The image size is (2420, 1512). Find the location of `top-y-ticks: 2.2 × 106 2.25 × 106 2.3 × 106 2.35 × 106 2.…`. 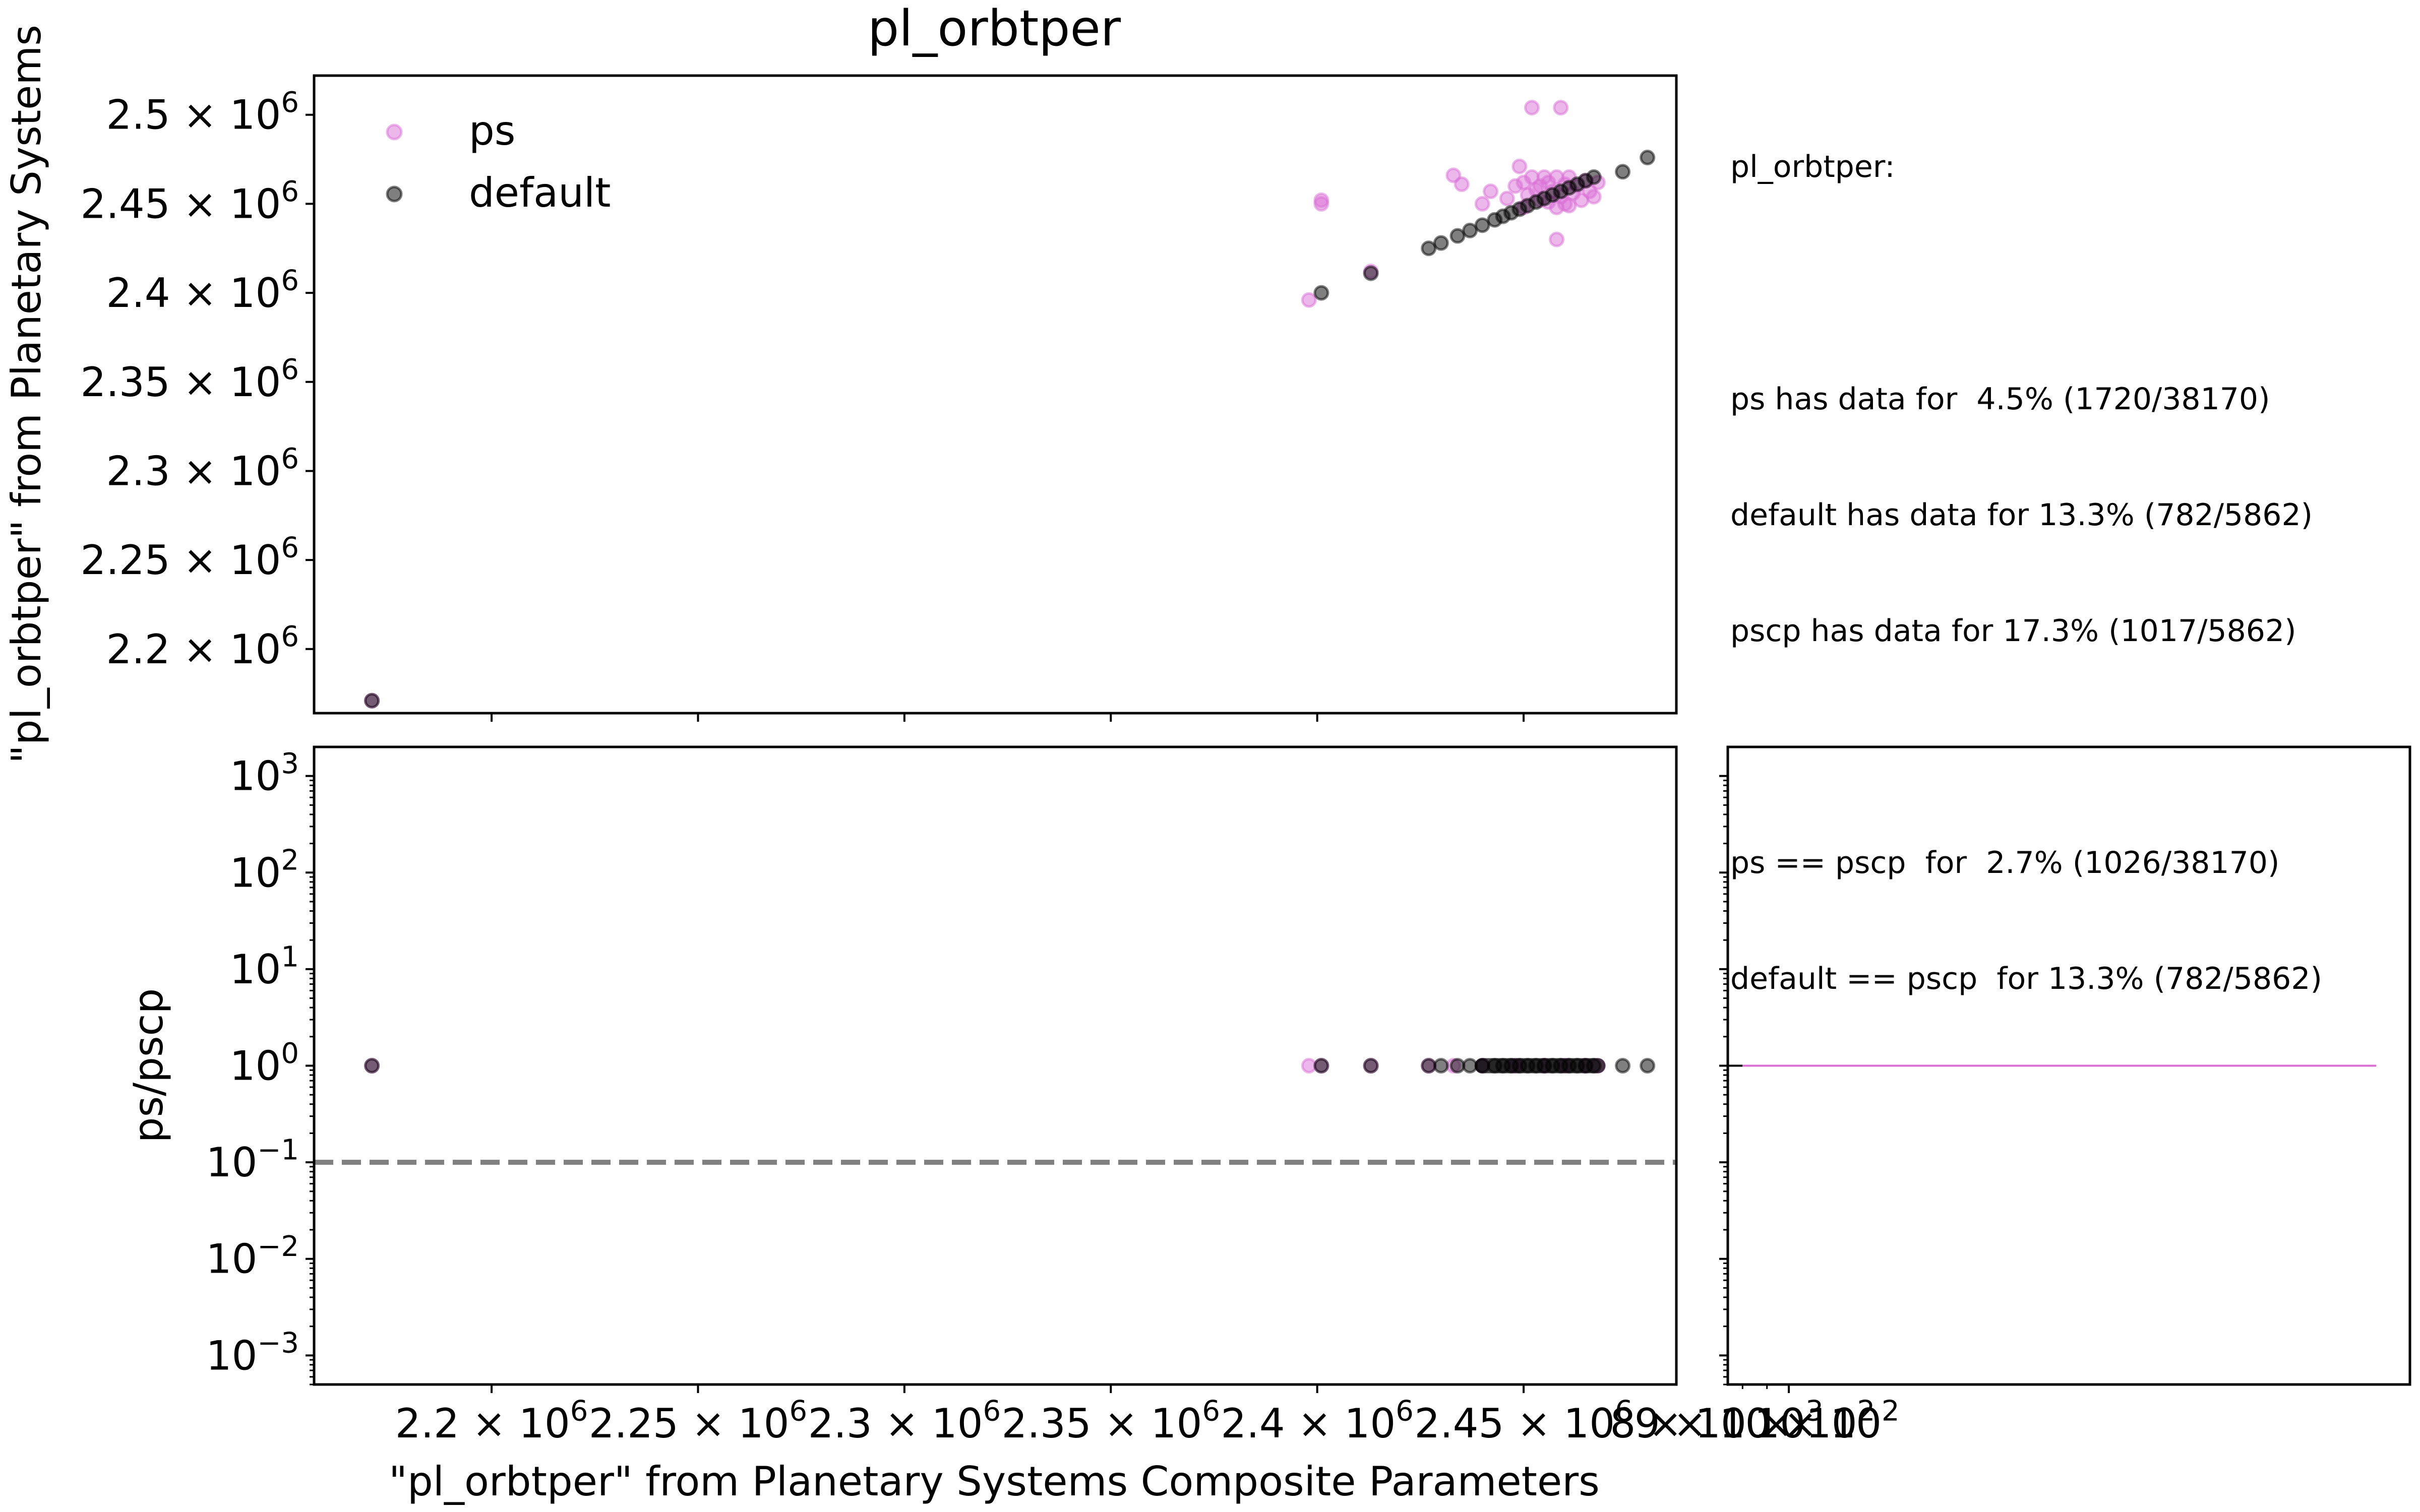

top-y-ticks: 2.2 × 106 2.25 × 106 2.3 × 106 2.35 × 106 2.… is located at coordinates (197, 379).